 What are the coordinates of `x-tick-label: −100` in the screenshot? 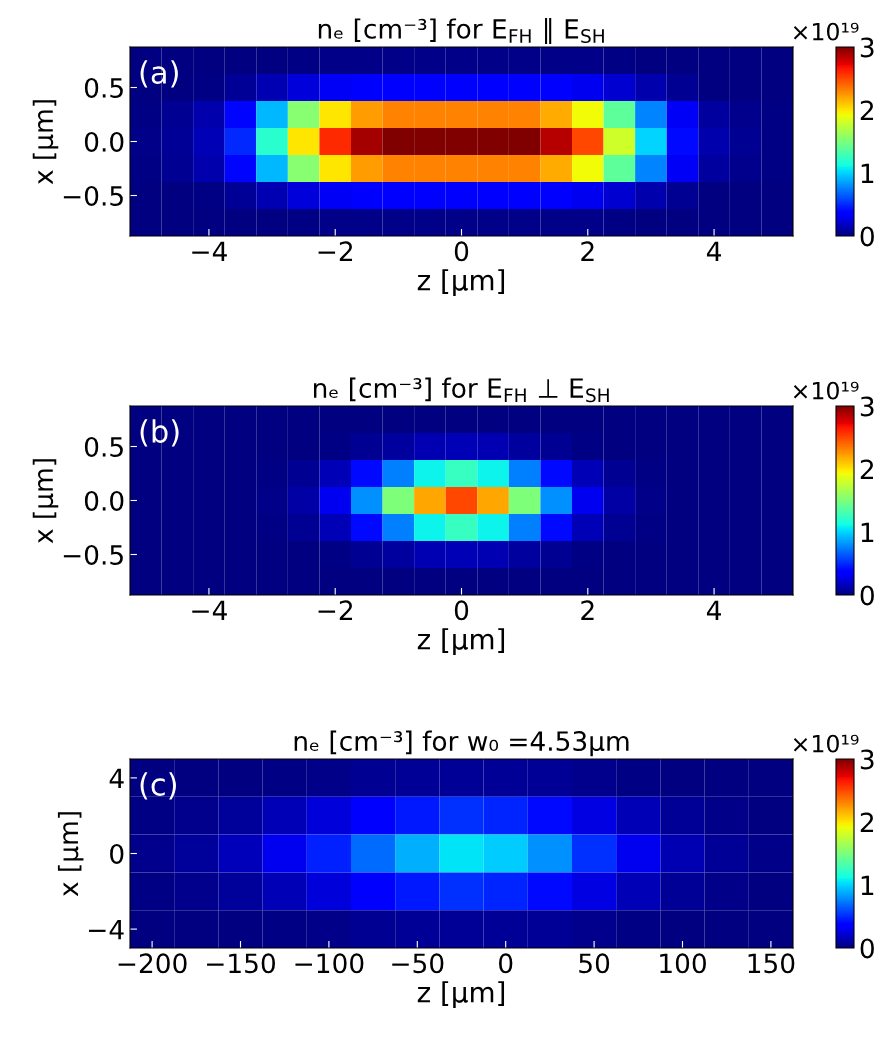 It's located at (329, 963).